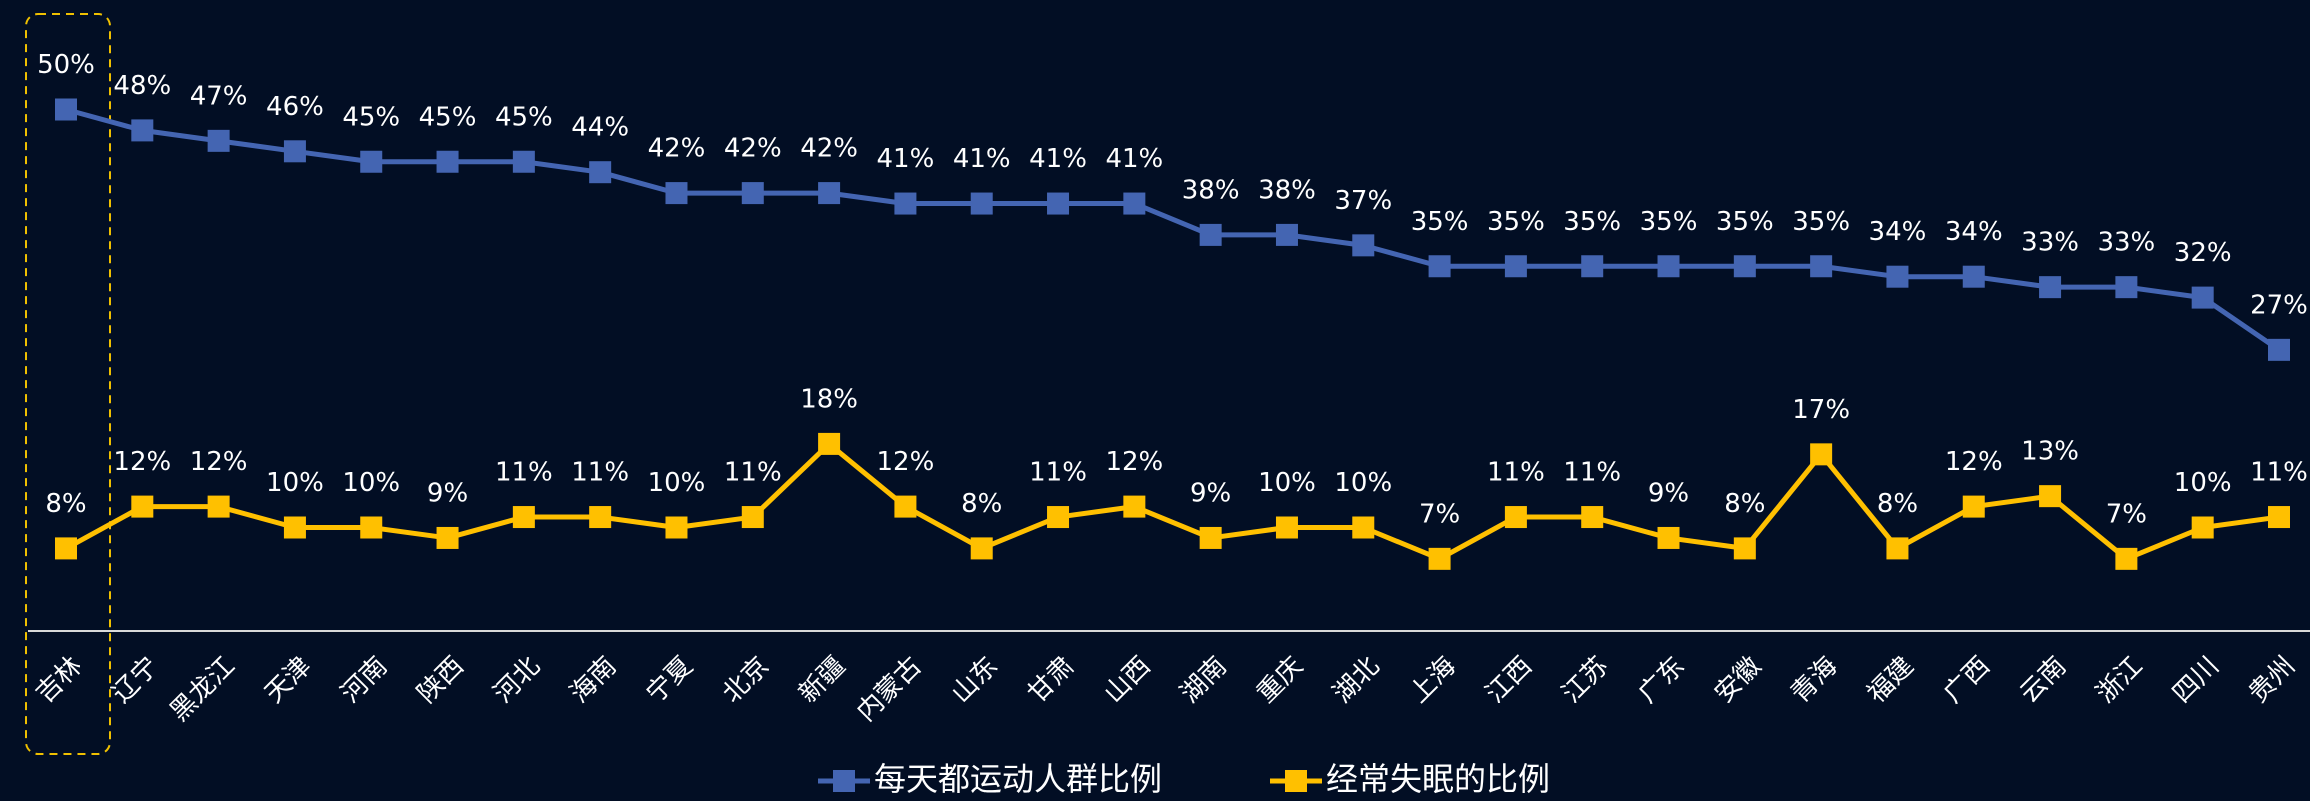  Describe the element at coordinates (822, 680) in the screenshot. I see `x-tick-label: 新疆` at that location.